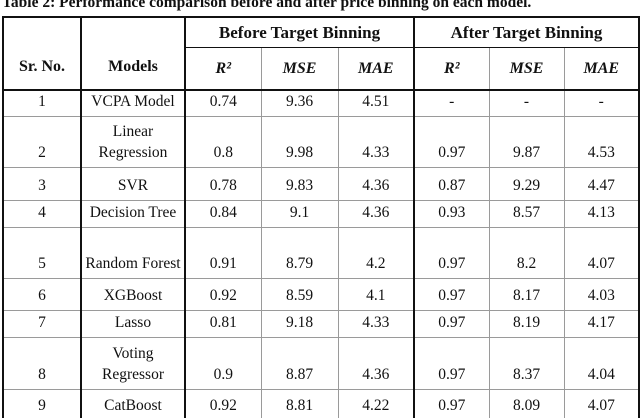 This screenshot has height=418, width=640. What do you see at coordinates (299, 363) in the screenshot?
I see `cell-before-mse: 8.87` at bounding box center [299, 363].